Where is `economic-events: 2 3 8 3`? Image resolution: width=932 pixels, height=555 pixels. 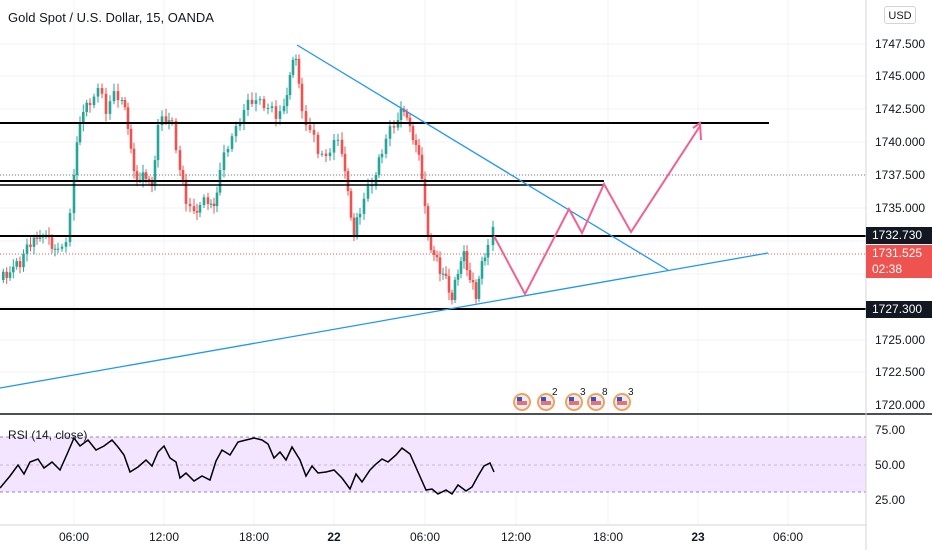
economic-events: 2 3 8 3 is located at coordinates (573, 399).